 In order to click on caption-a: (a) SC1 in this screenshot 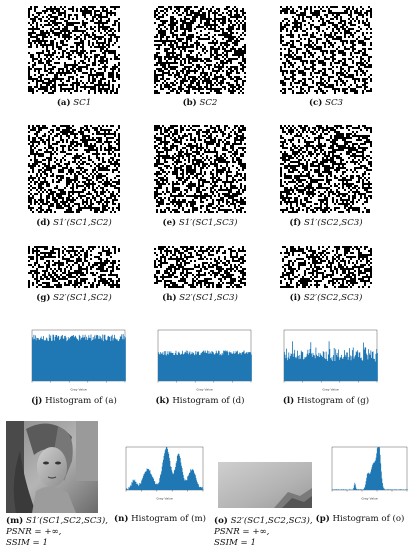, I will do `click(74, 103)`.